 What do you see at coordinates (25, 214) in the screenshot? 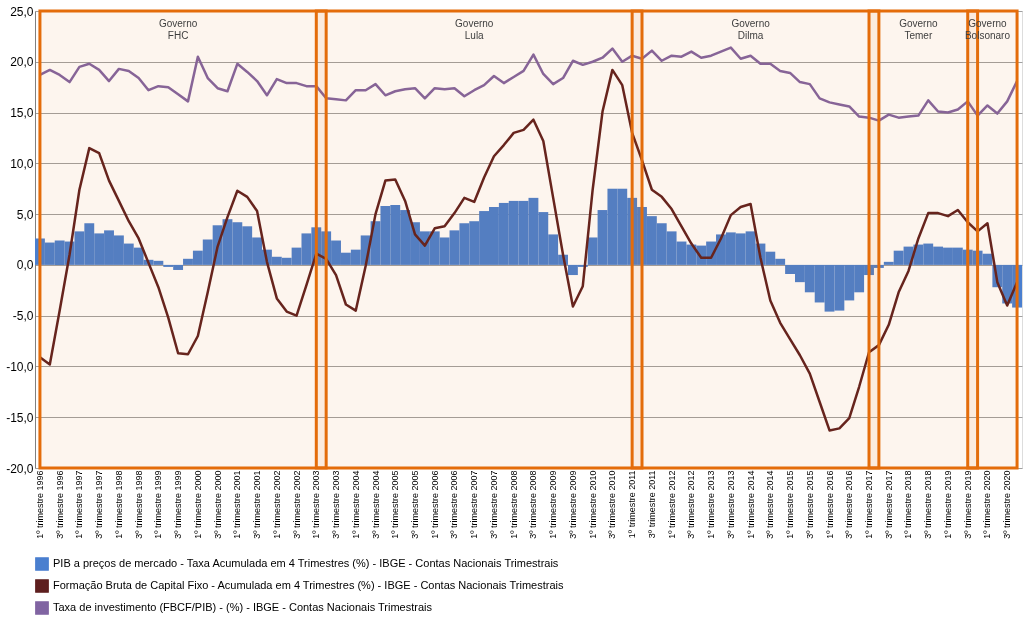
I see `y-tick-label: 5,0` at bounding box center [25, 214].